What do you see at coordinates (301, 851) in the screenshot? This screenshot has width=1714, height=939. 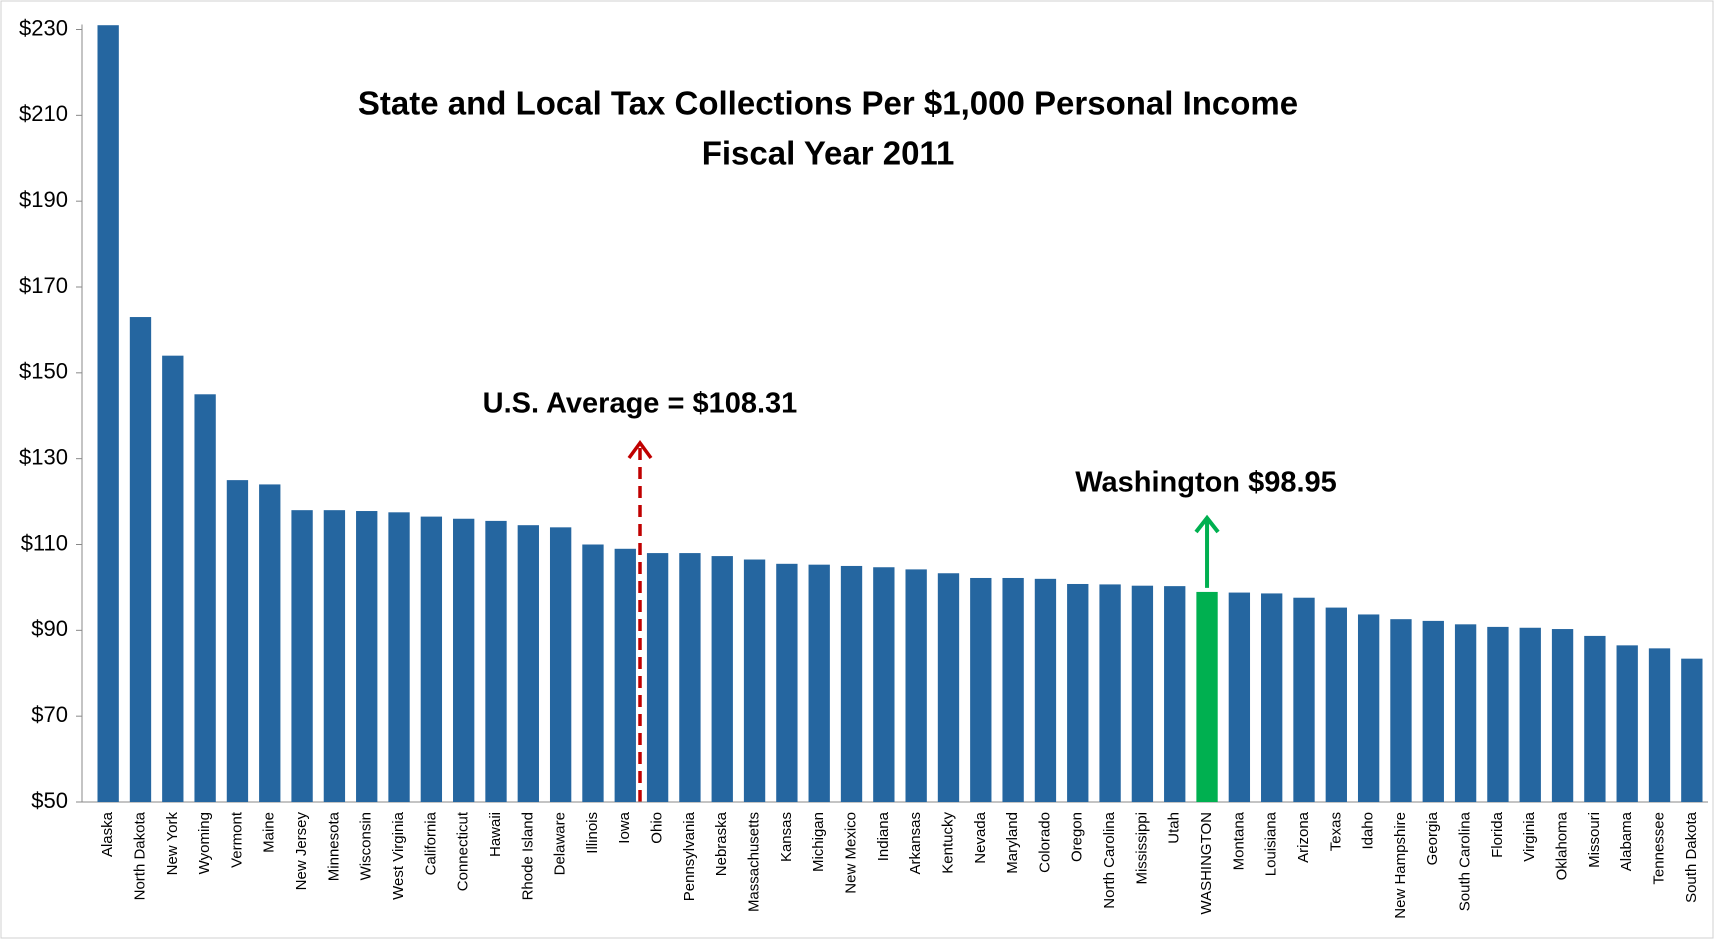 I see `x-tick-label: New Jersey` at bounding box center [301, 851].